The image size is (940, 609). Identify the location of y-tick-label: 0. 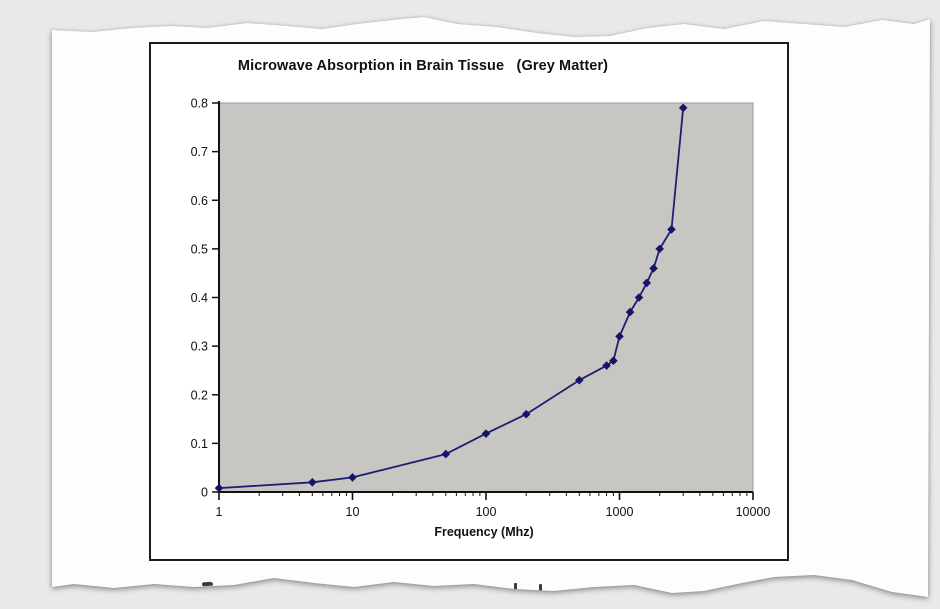
(204, 493).